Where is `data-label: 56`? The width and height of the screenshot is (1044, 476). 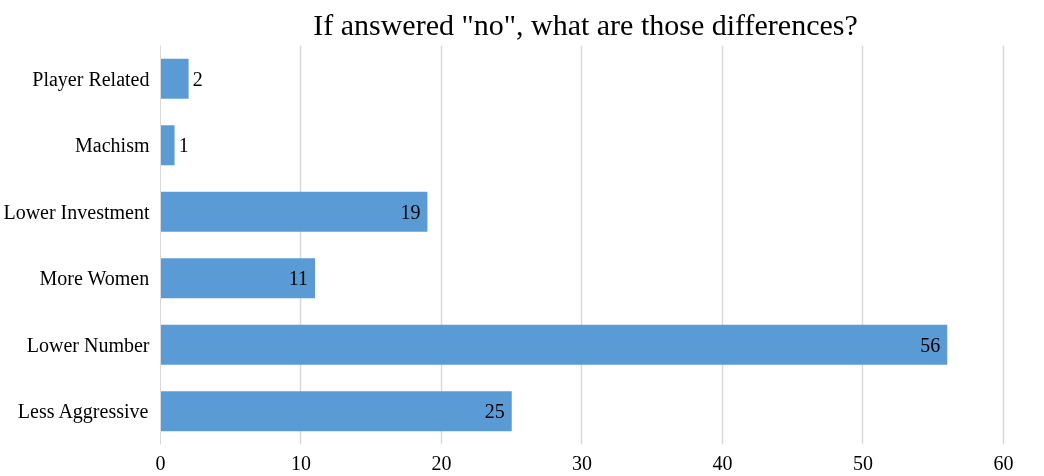 data-label: 56 is located at coordinates (930, 344).